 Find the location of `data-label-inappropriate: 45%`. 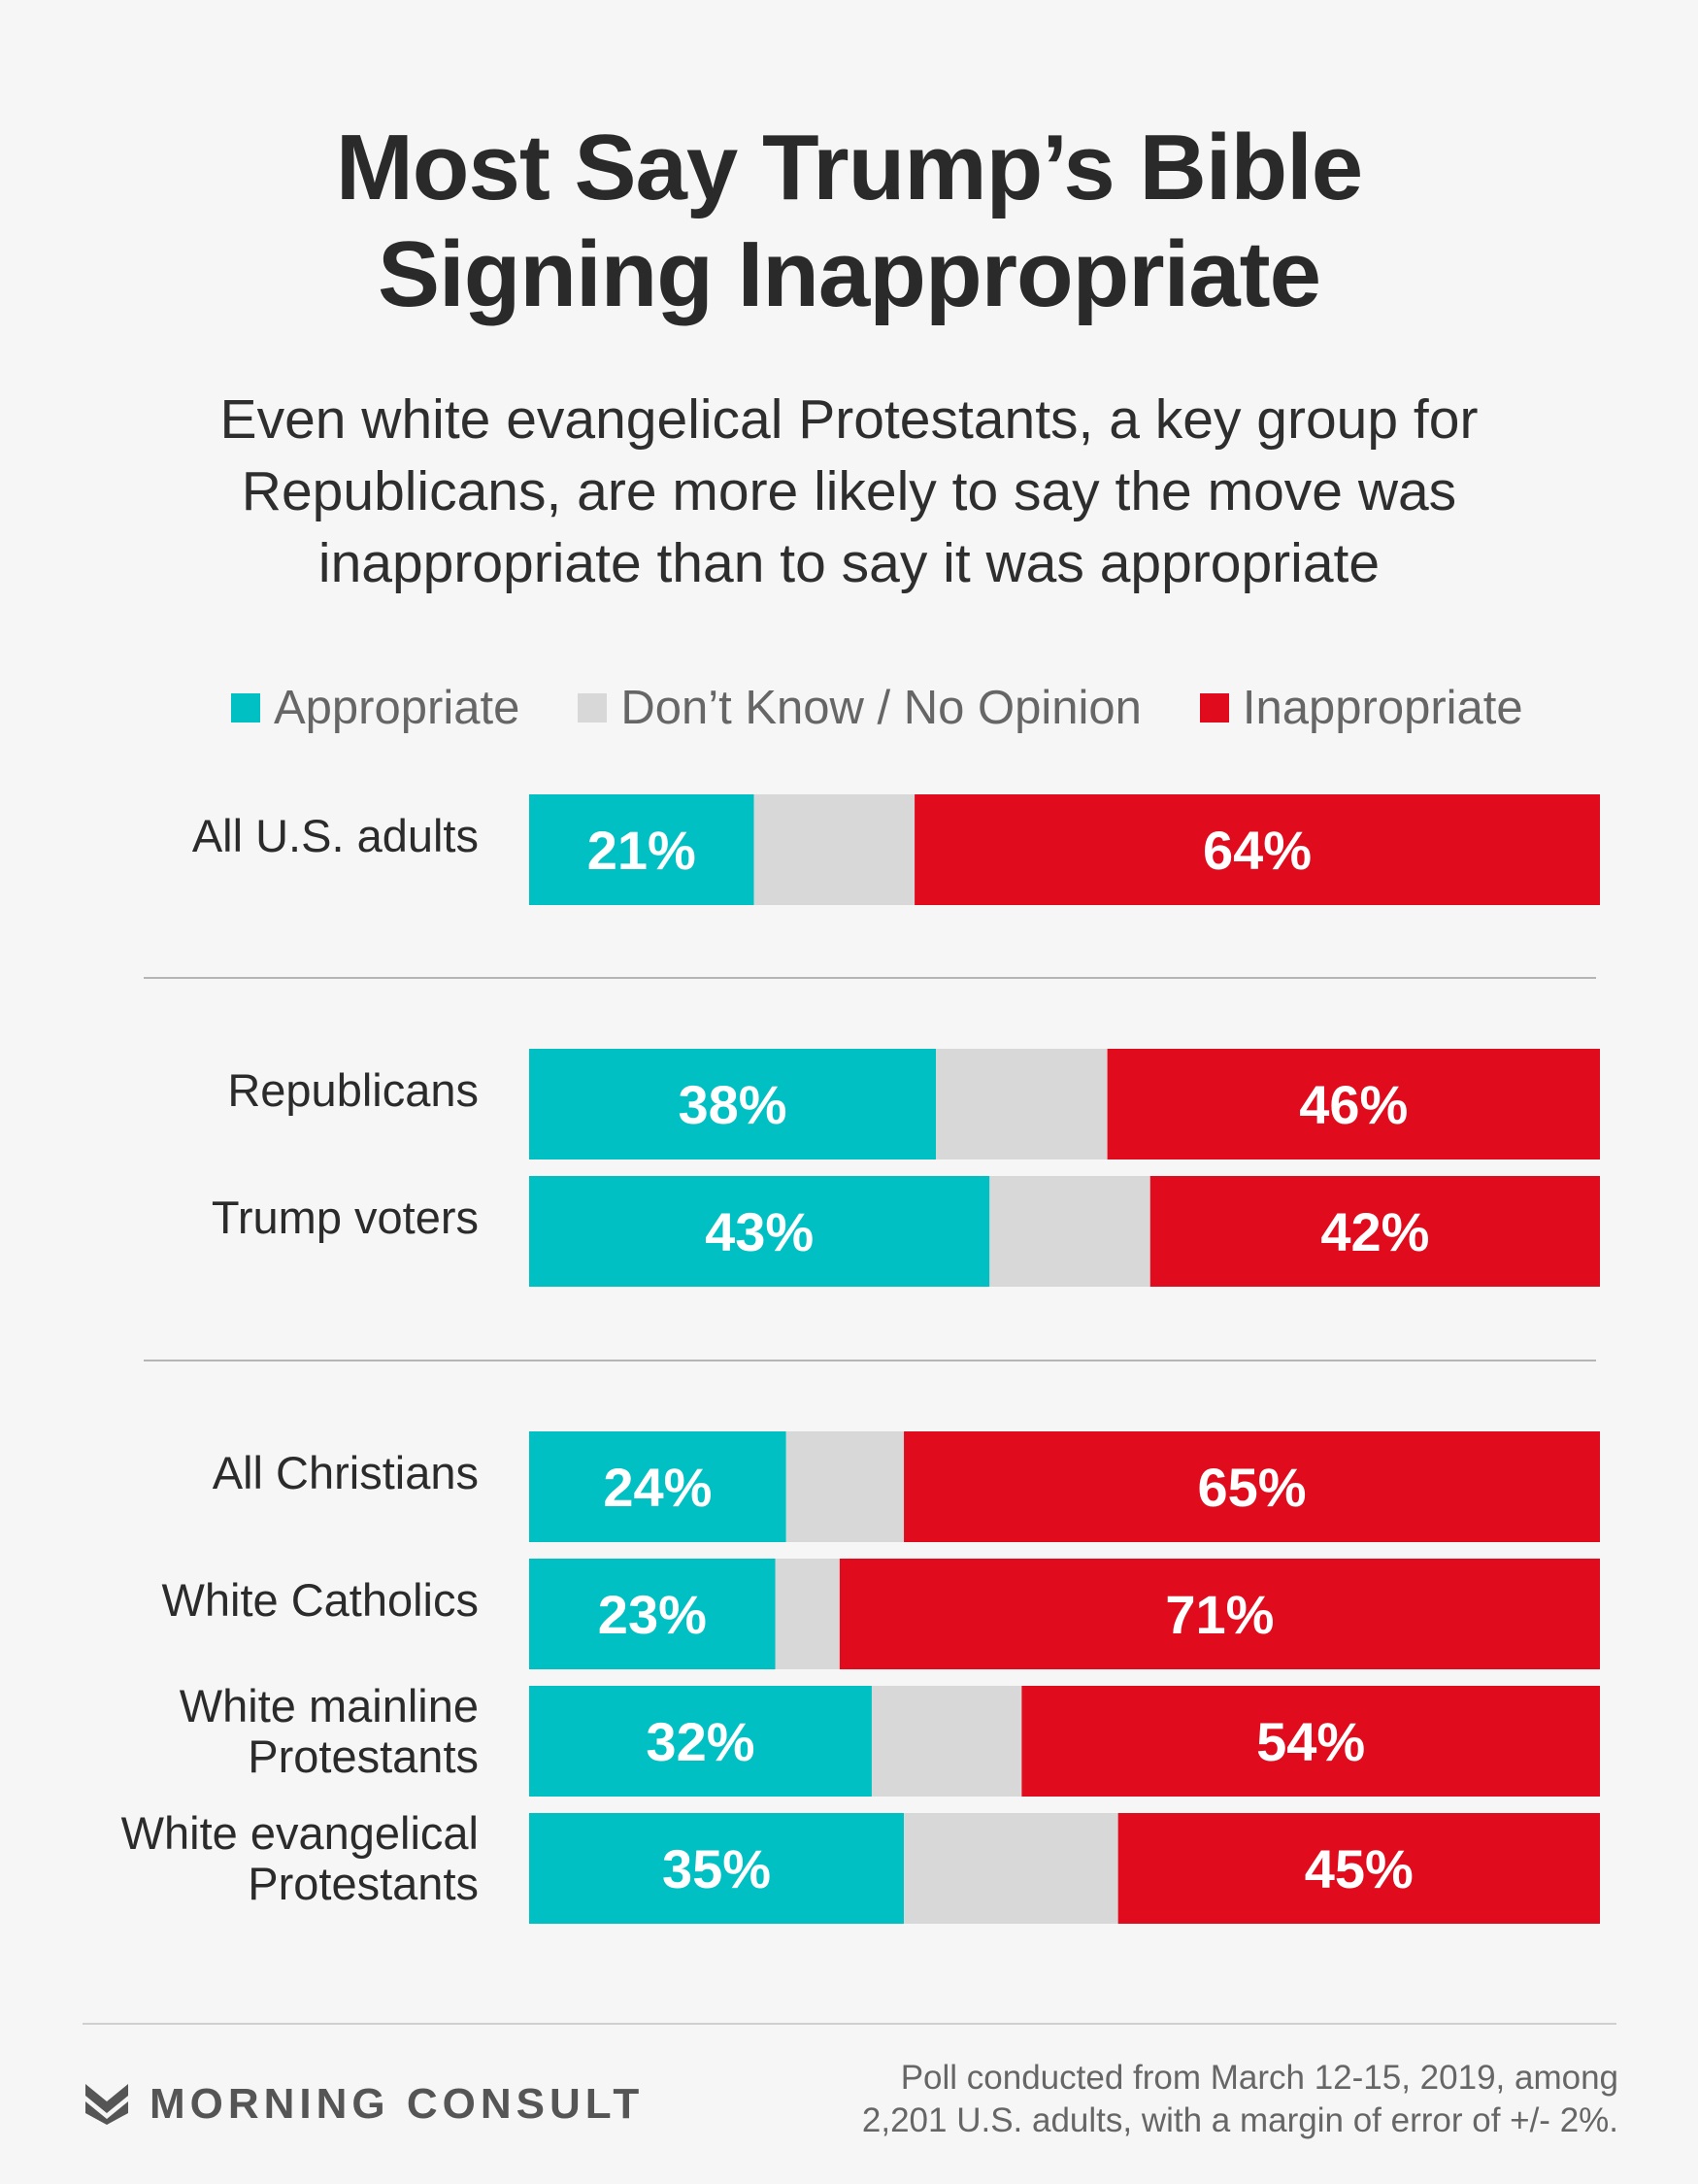

data-label-inappropriate: 45% is located at coordinates (1359, 1868).